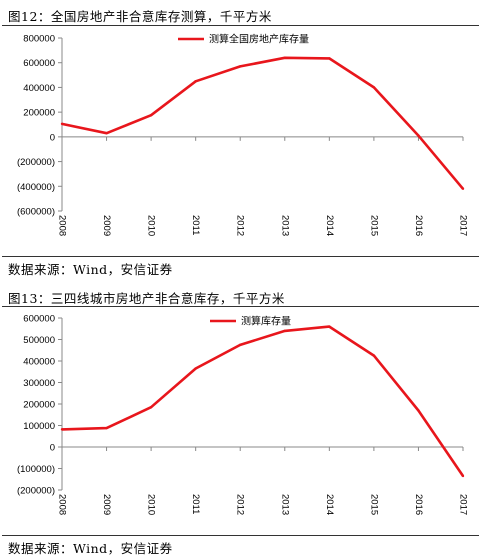 This screenshot has width=481, height=558. I want to click on y-tick-label: 500000, so click(39, 340).